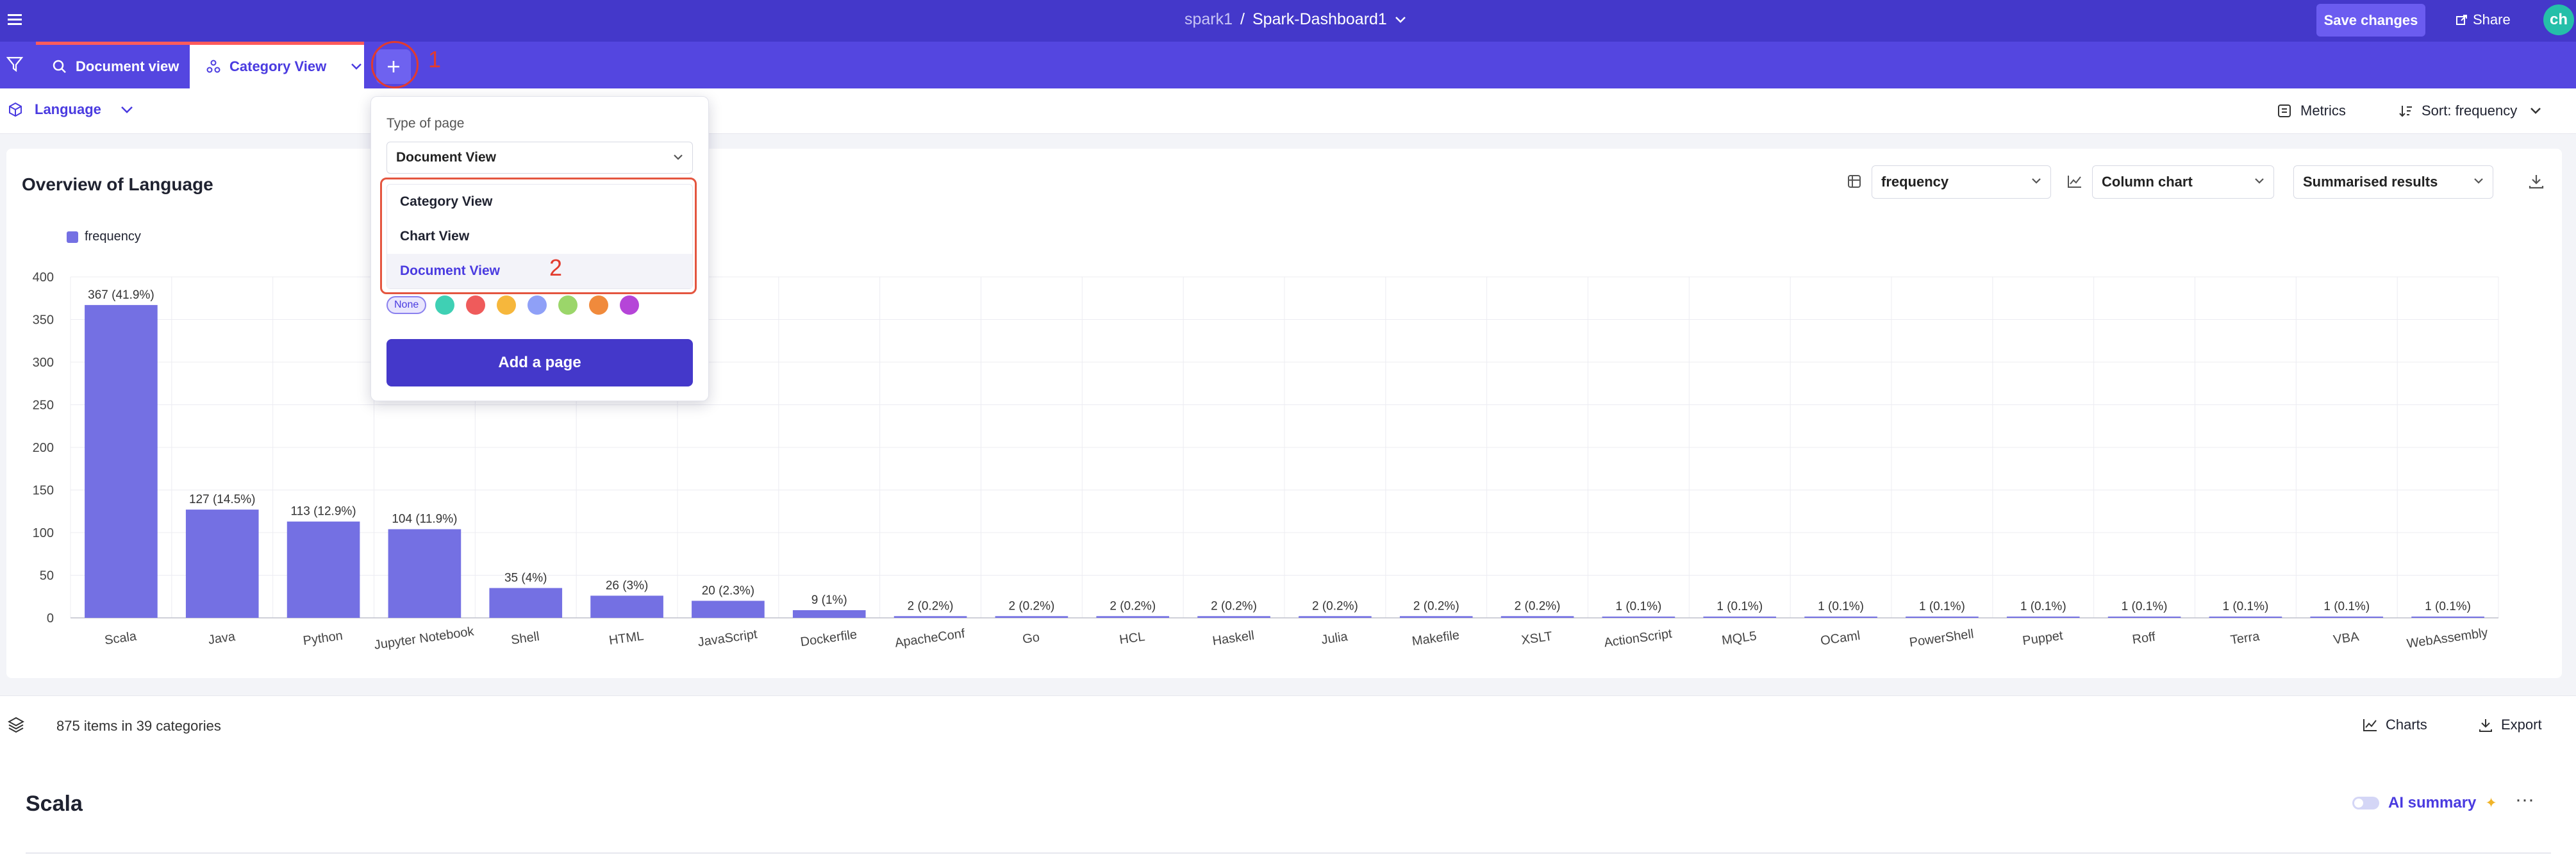 This screenshot has width=2576, height=855. What do you see at coordinates (2365, 803) in the screenshot?
I see `toggle-switch` at bounding box center [2365, 803].